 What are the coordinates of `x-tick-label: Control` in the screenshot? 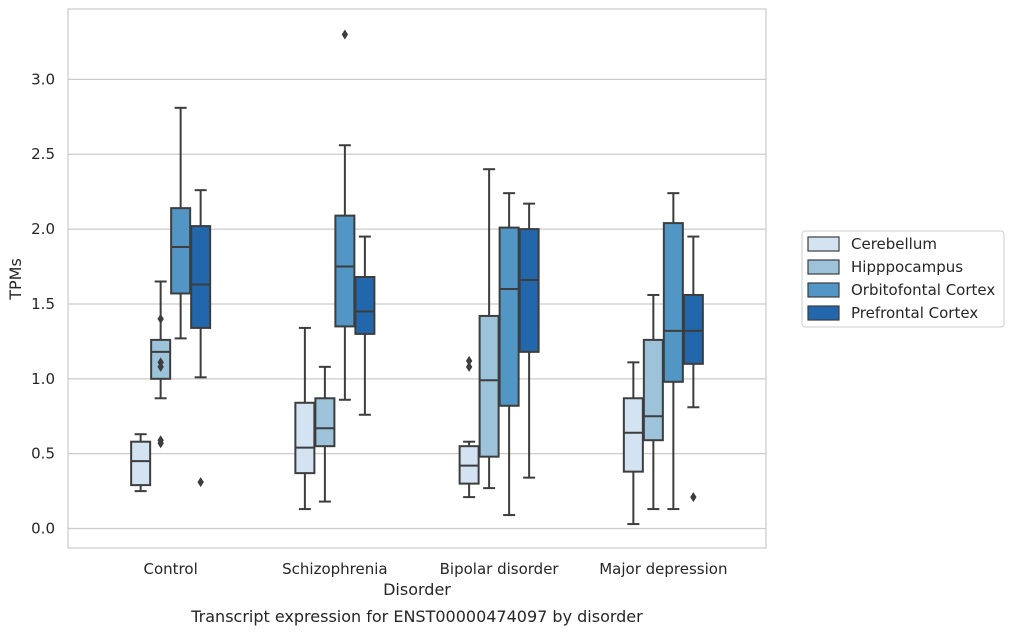 It's located at (171, 569).